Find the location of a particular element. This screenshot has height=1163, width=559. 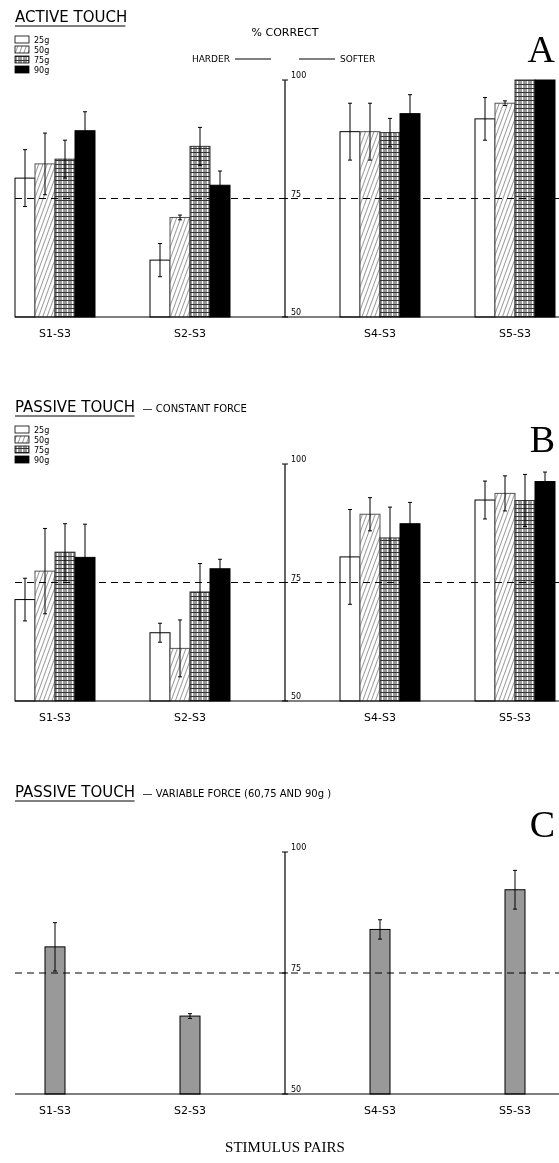

text: HARDER is located at coordinates (210, 59).